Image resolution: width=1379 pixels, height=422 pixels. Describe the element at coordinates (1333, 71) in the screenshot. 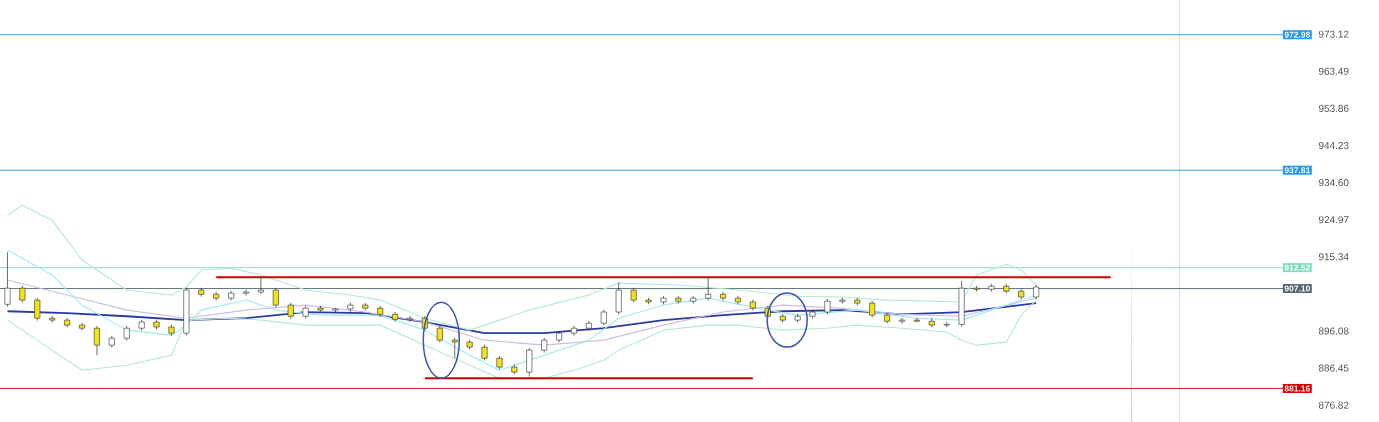

I see `y-tick-label: 963.49` at that location.